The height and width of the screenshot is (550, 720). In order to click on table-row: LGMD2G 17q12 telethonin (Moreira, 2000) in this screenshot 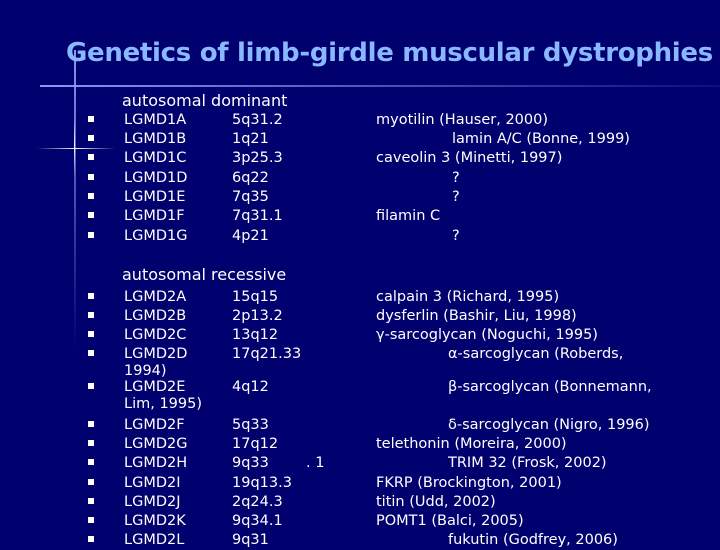, I will do `click(360, 444)`.